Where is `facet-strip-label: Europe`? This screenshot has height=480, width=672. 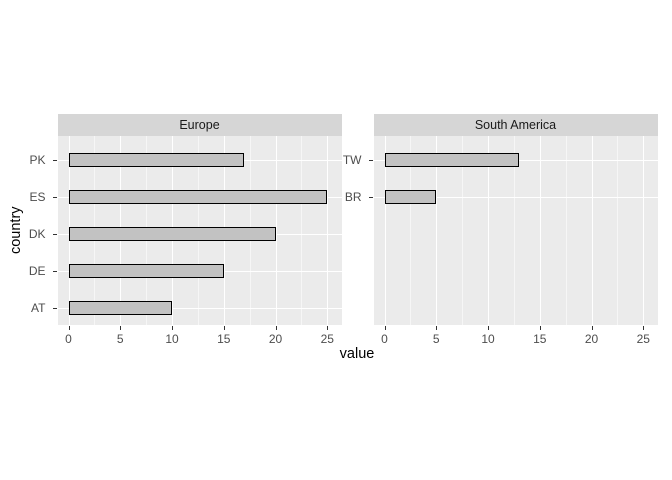 facet-strip-label: Europe is located at coordinates (199, 124).